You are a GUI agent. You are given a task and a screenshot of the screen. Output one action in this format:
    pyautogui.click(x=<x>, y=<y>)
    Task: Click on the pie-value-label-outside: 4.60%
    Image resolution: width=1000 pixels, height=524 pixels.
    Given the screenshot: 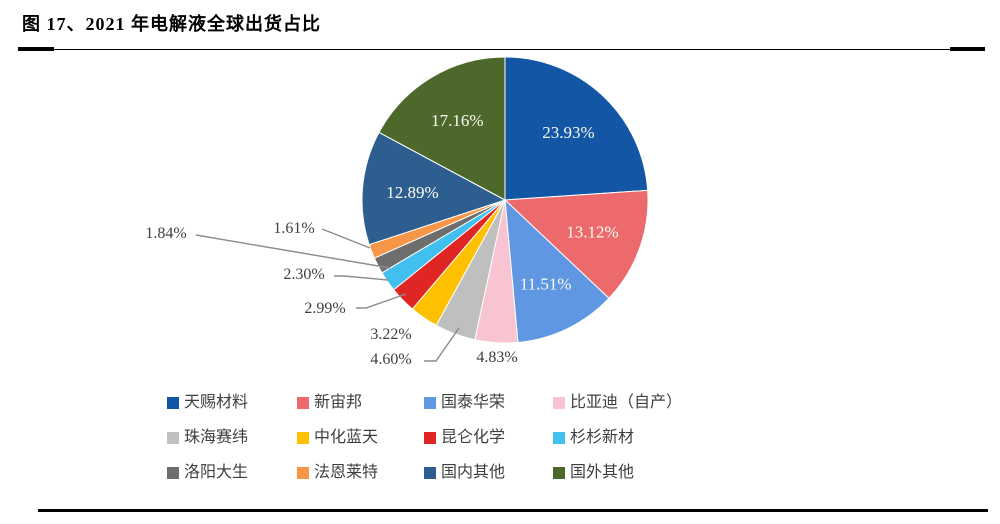 What is the action you would take?
    pyautogui.click(x=390, y=359)
    